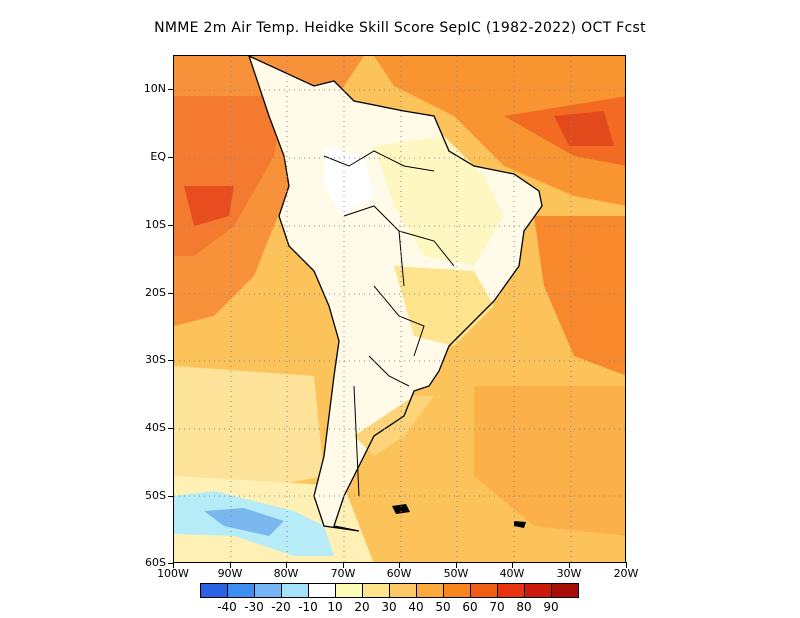 This screenshot has height=618, width=800. What do you see at coordinates (456, 573) in the screenshot?
I see `lon-label: 50W` at bounding box center [456, 573].